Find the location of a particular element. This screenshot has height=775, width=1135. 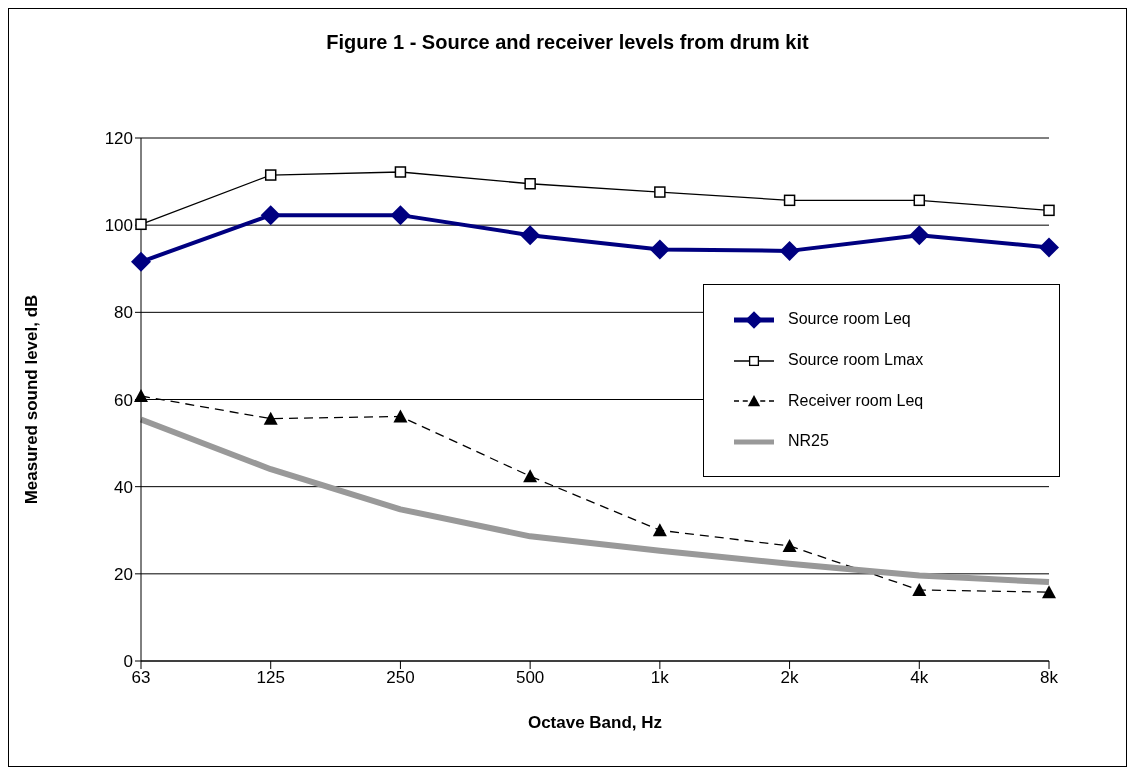

legend-label: NR25 is located at coordinates (808, 441).